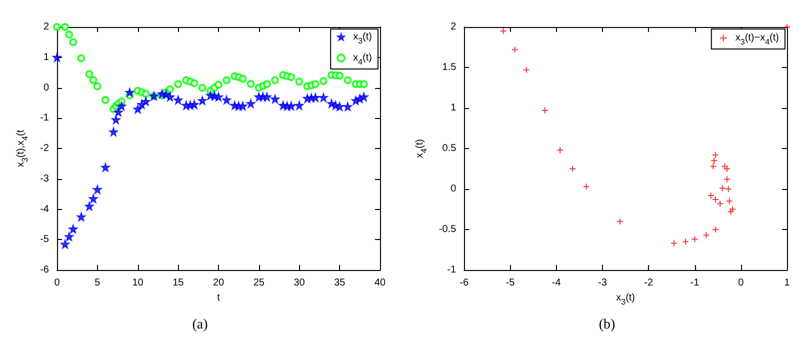  What do you see at coordinates (511, 283) in the screenshot?
I see `x-tick-label: -5` at bounding box center [511, 283].